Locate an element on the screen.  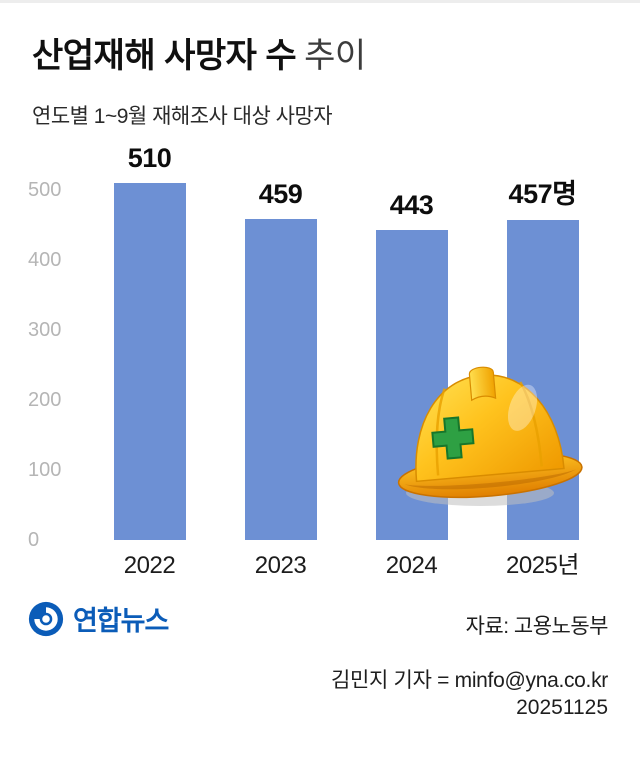
x-axis-label: 2023 is located at coordinates (280, 565).